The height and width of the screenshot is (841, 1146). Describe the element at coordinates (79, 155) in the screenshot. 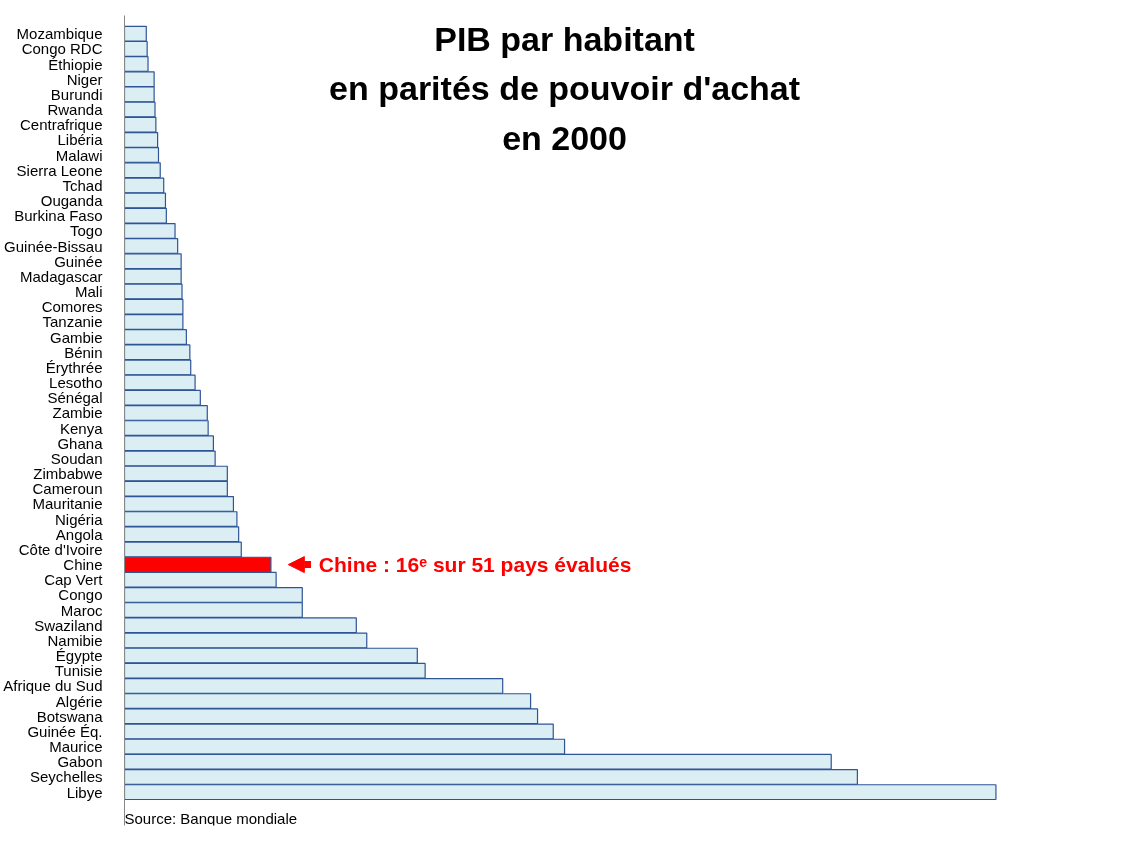

I see `y-tick-label: Malawi` at that location.